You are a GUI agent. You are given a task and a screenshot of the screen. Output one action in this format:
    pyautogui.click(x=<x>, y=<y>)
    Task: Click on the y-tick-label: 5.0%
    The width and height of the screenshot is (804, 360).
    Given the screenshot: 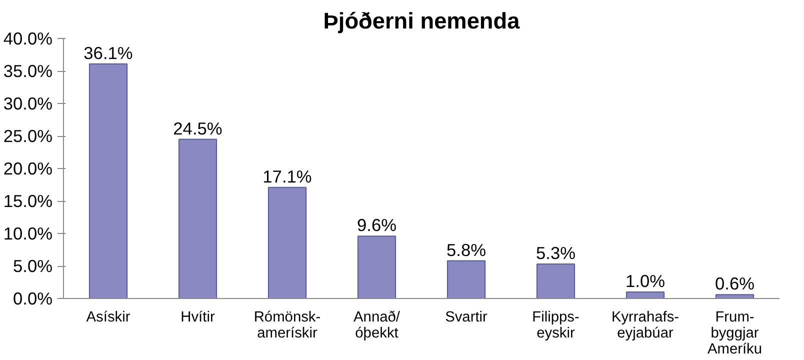 What is the action you would take?
    pyautogui.click(x=33, y=266)
    